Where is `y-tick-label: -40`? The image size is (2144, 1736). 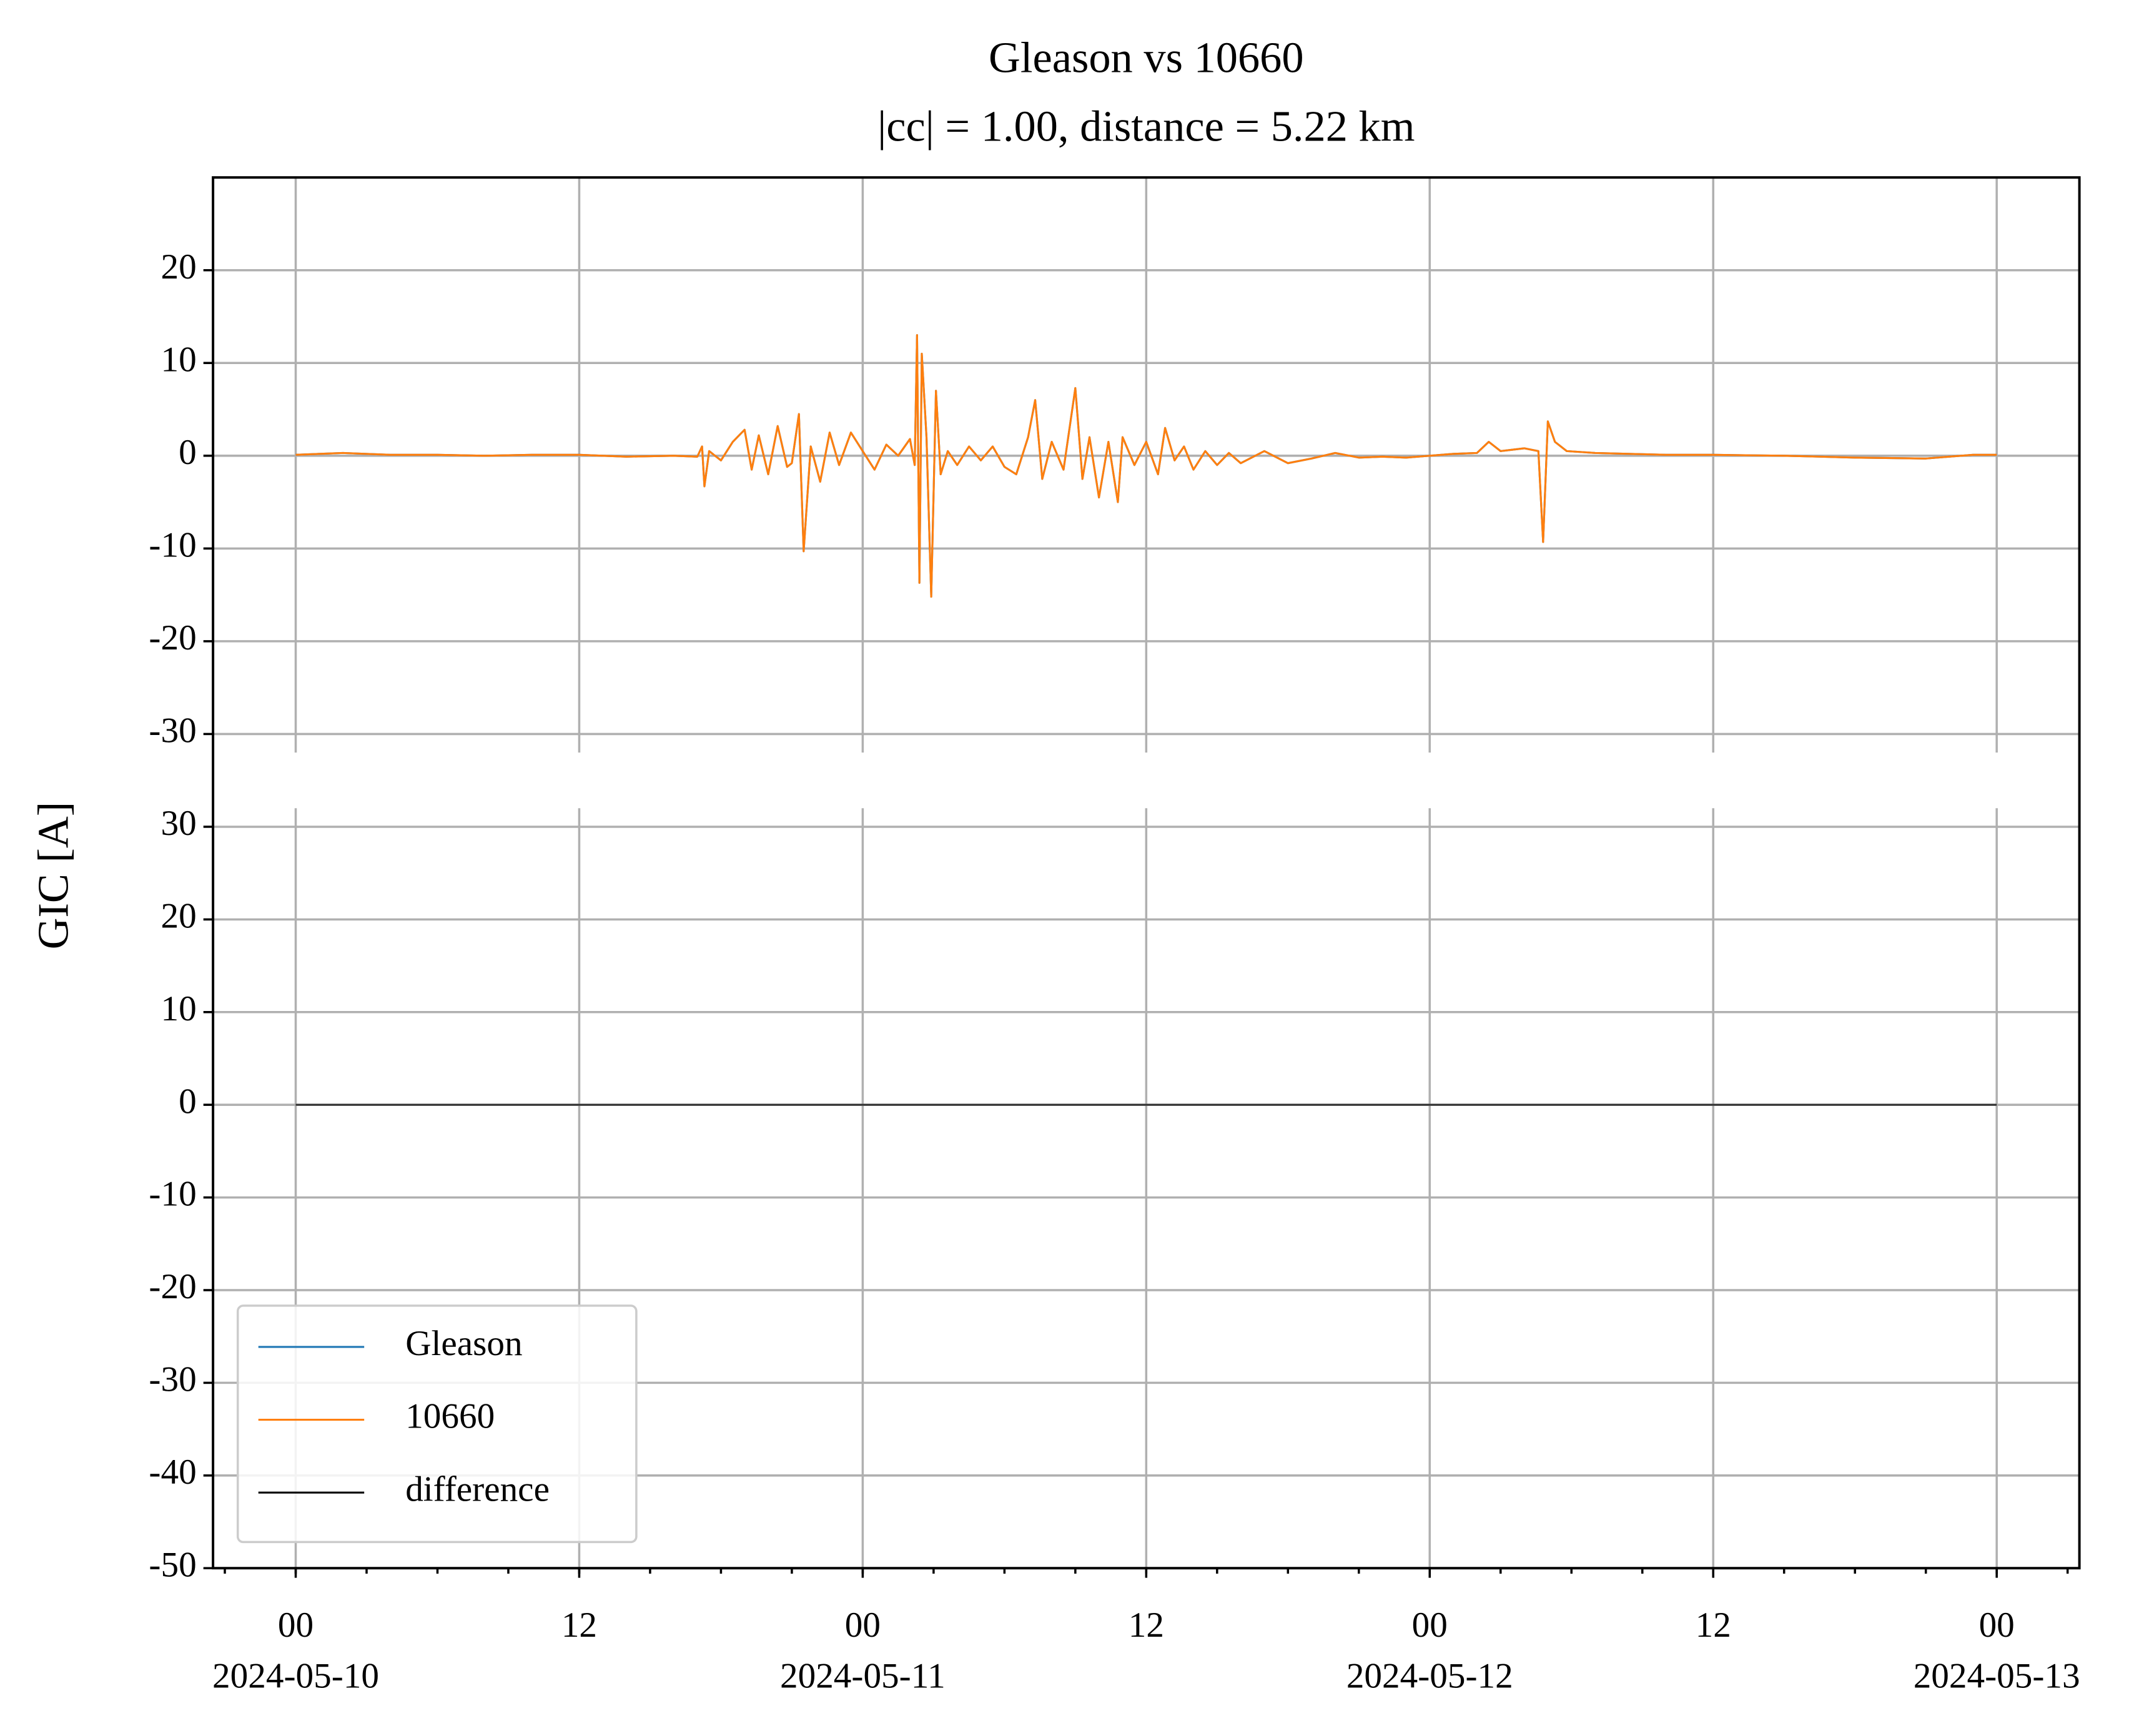
y-tick-label: -40 is located at coordinates (172, 1472).